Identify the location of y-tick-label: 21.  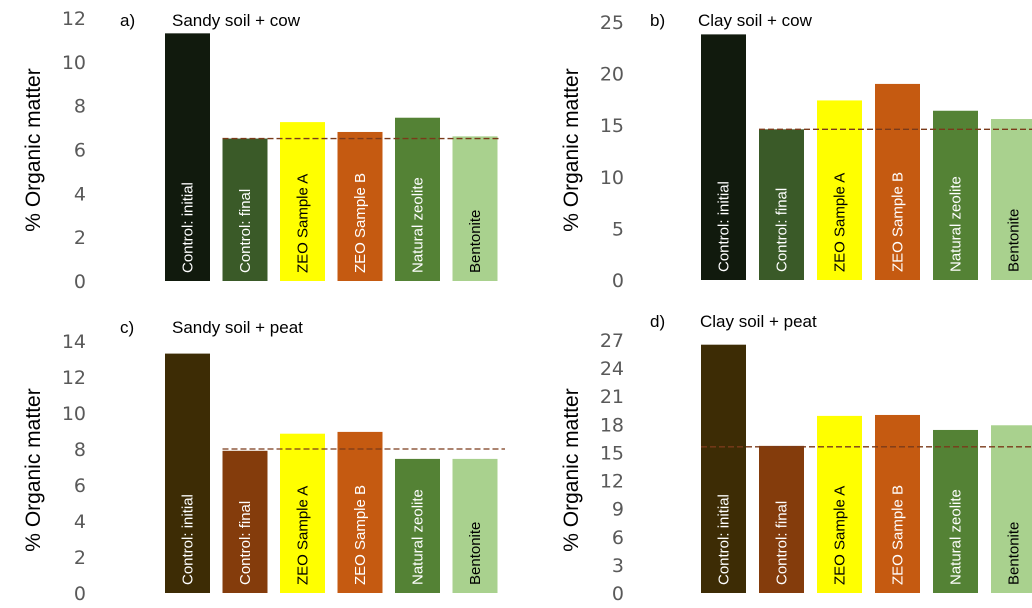
(612, 397).